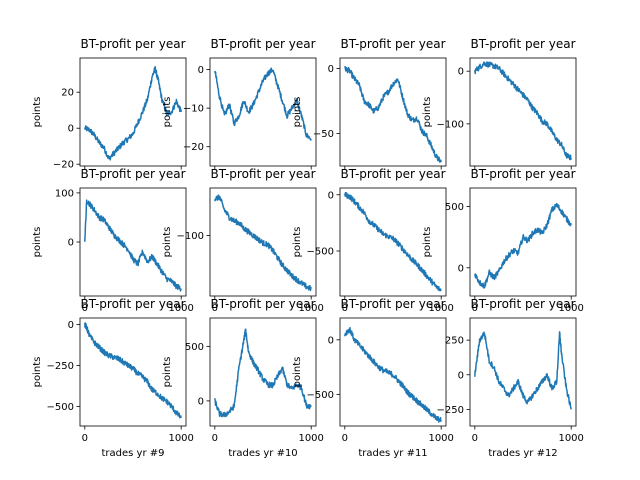  What do you see at coordinates (167, 112) in the screenshot?
I see `subplot-2-ylabel: points` at bounding box center [167, 112].